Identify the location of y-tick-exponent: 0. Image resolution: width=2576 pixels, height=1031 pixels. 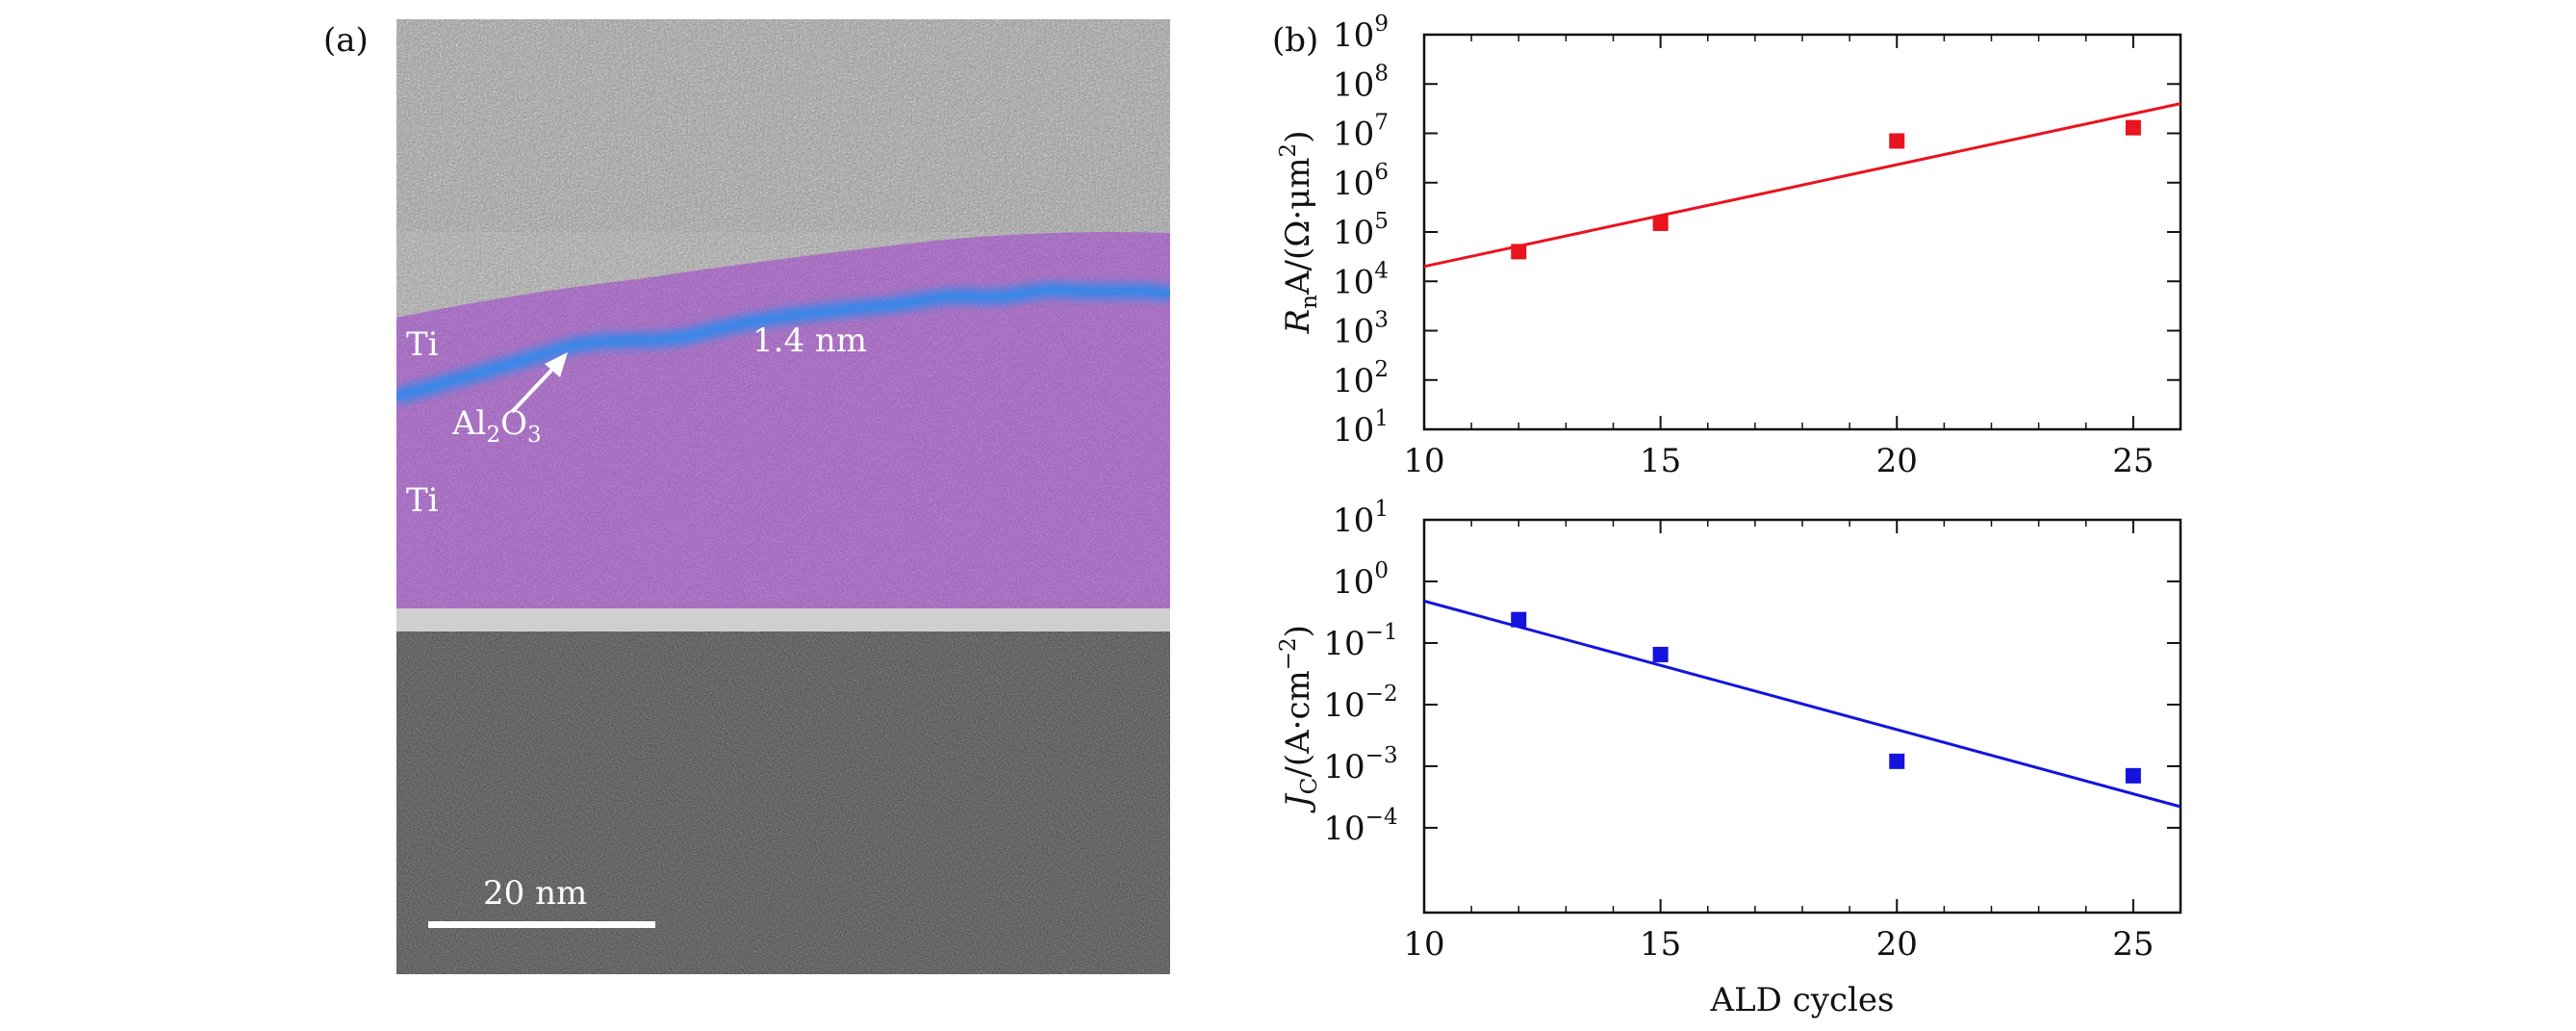
(1381, 570).